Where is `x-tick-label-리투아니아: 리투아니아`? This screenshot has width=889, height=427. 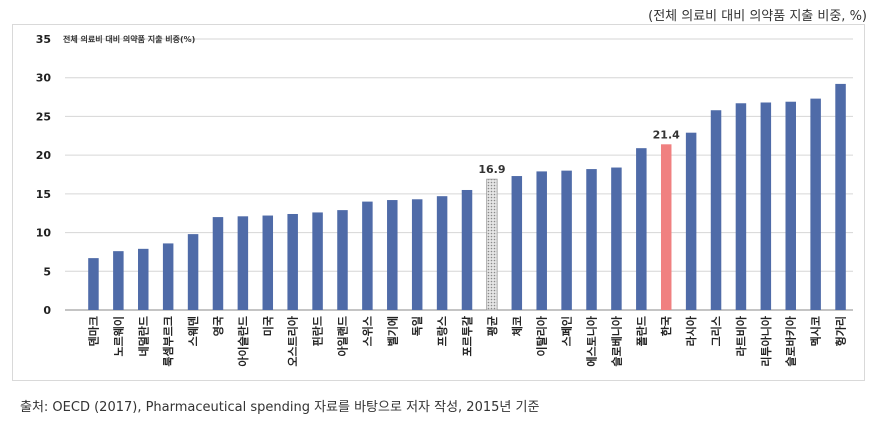 x-tick-label-리투아니아: 리투아니아 is located at coordinates (766, 340).